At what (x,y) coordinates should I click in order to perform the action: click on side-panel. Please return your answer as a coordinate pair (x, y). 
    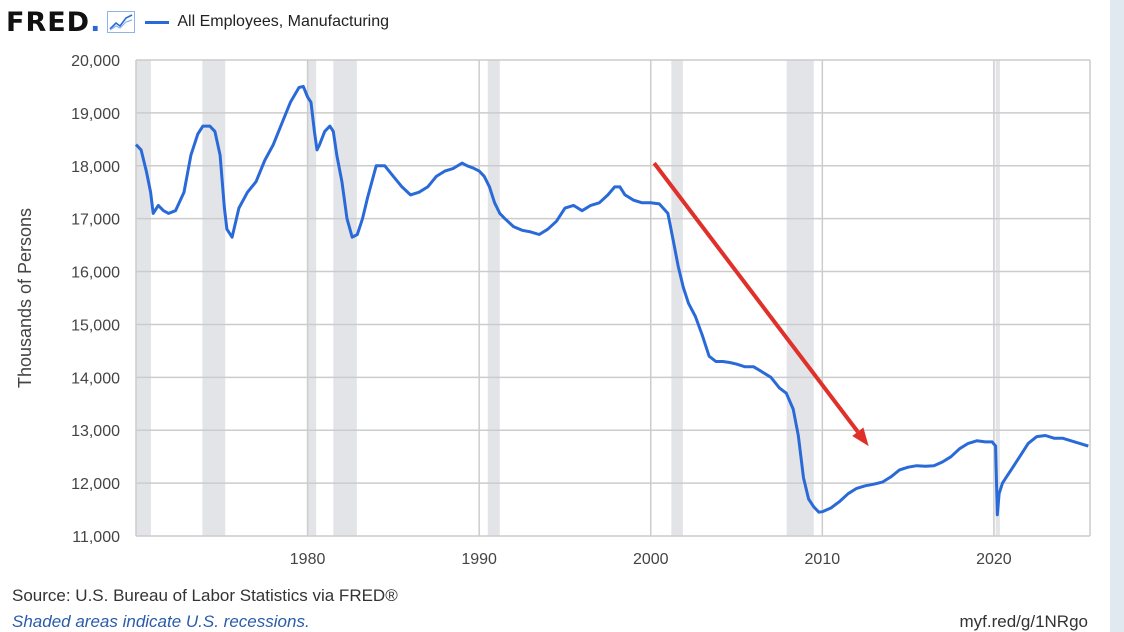
    Looking at the image, I should click on (1117, 316).